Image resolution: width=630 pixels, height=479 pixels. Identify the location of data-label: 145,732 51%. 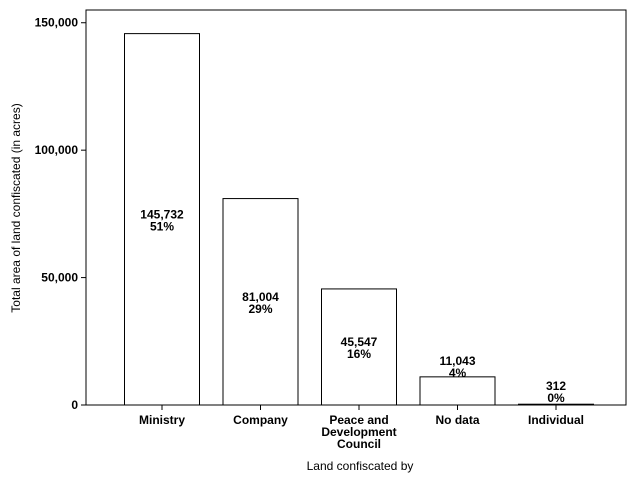
(162, 220).